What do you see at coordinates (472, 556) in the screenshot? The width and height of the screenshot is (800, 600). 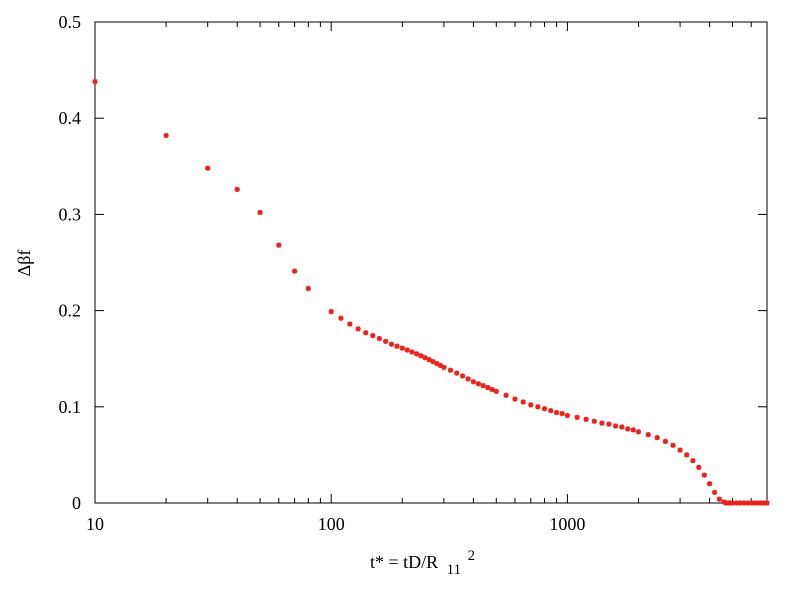 I see `x-axis-label-superscript: 2` at bounding box center [472, 556].